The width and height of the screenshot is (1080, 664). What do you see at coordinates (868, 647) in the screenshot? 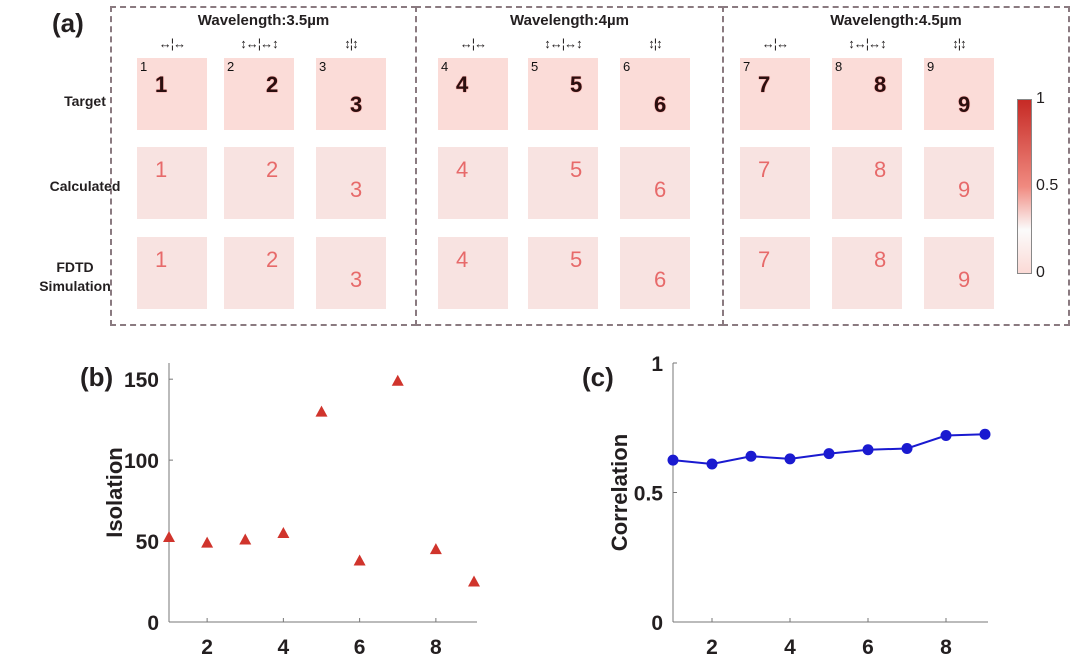
I see `x-tick-label: 6` at bounding box center [868, 647].